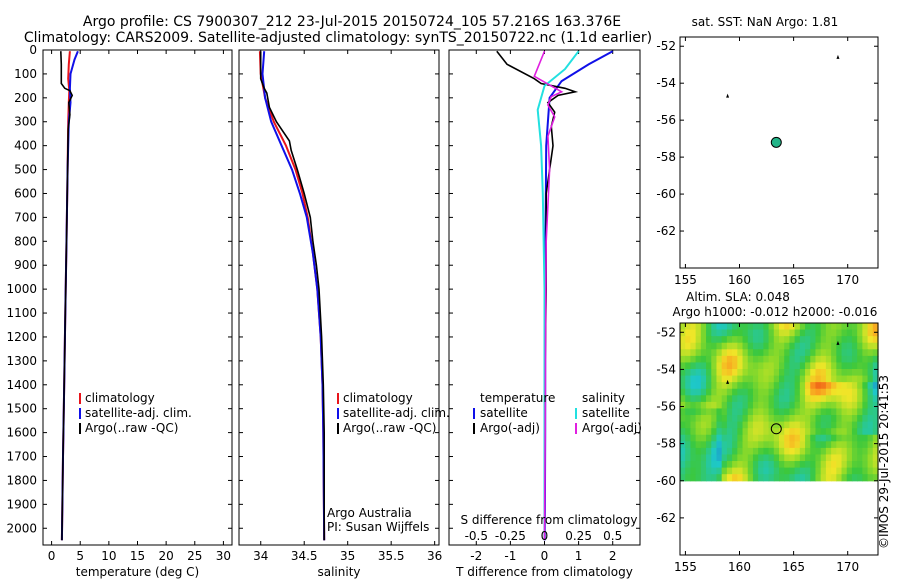 Image resolution: width=900 pixels, height=580 pixels. I want to click on y-tick-label: -52, so click(666, 332).